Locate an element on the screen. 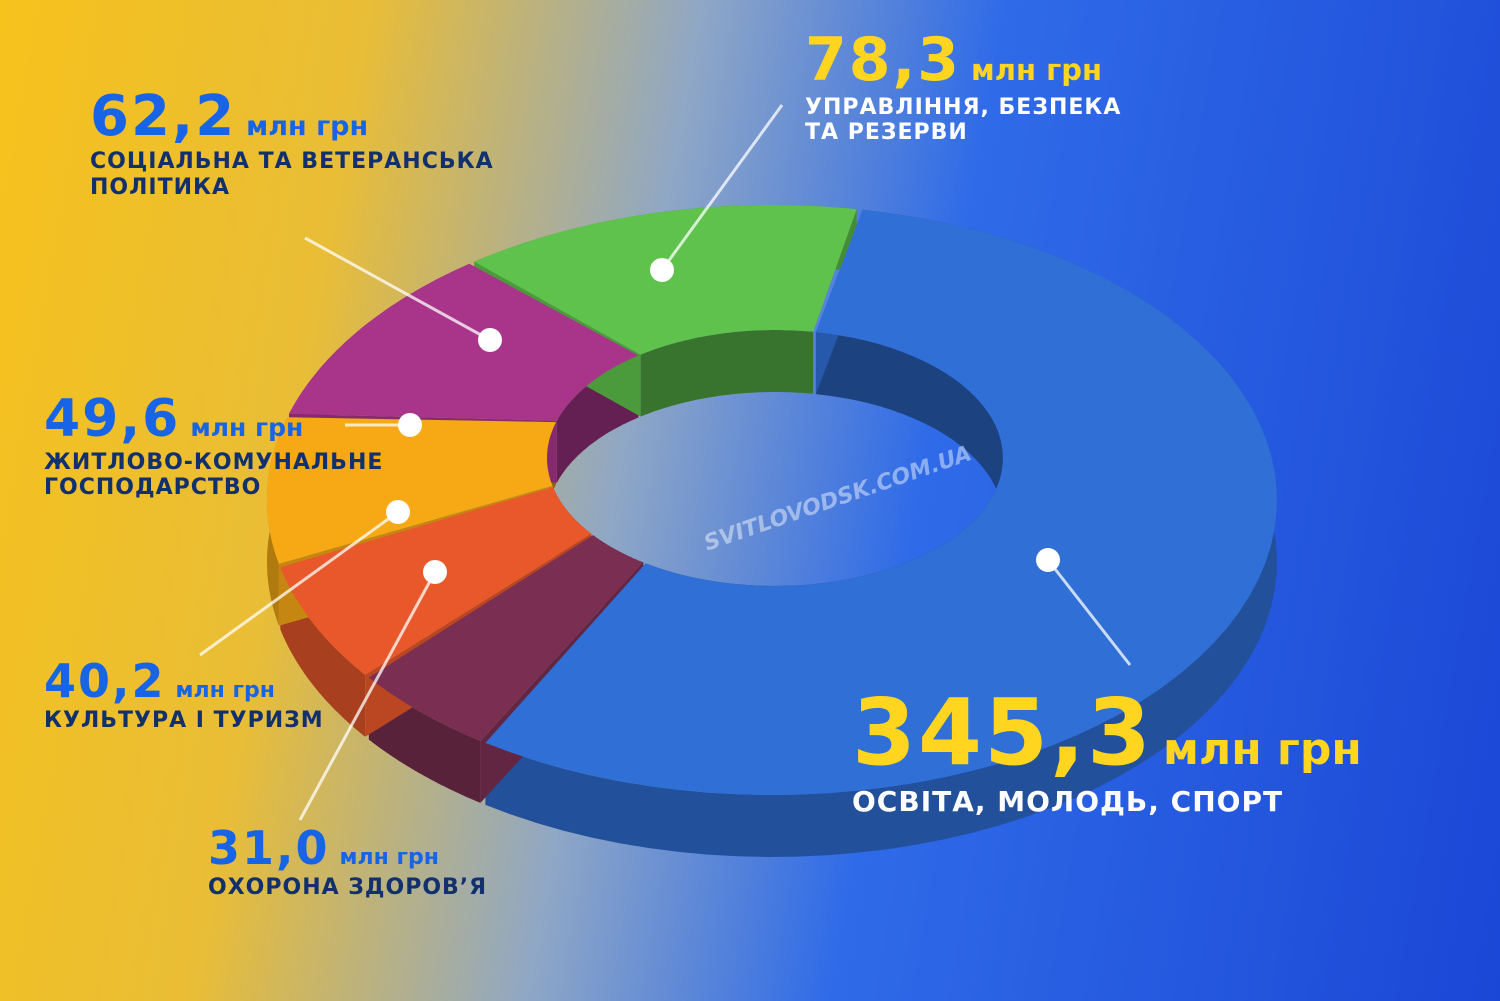 The image size is (1500, 1001). value-row: 40,2 млн грн is located at coordinates (184, 681).